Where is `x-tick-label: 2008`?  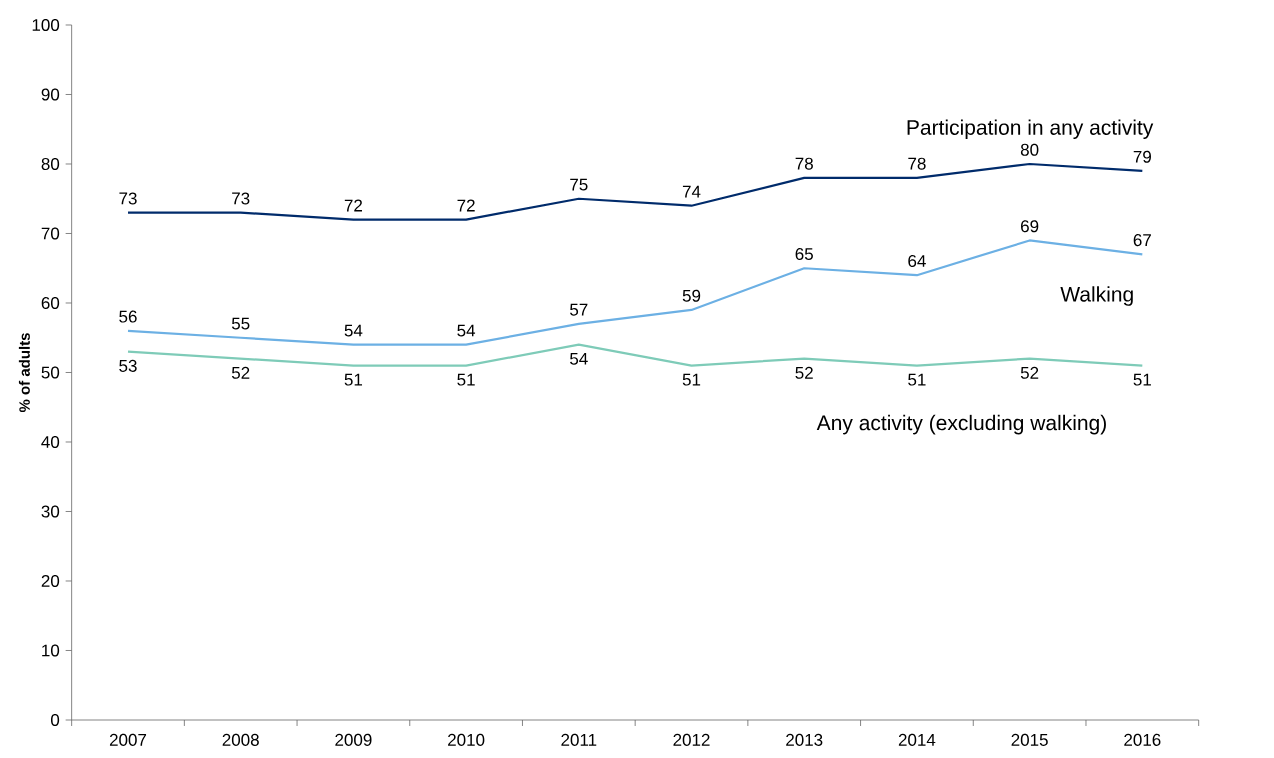 x-tick-label: 2008 is located at coordinates (240, 739).